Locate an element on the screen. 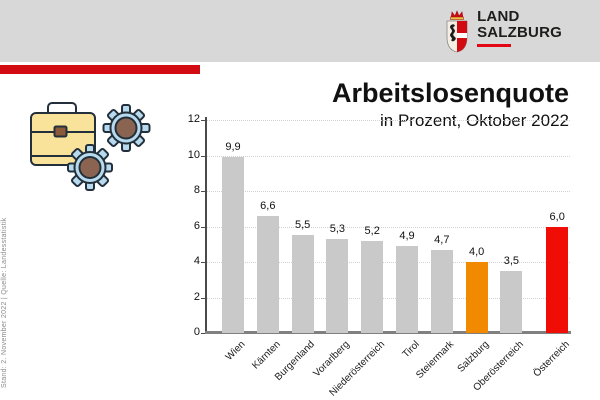 This screenshot has width=600, height=400. bar-Salzburg is located at coordinates (476, 297).